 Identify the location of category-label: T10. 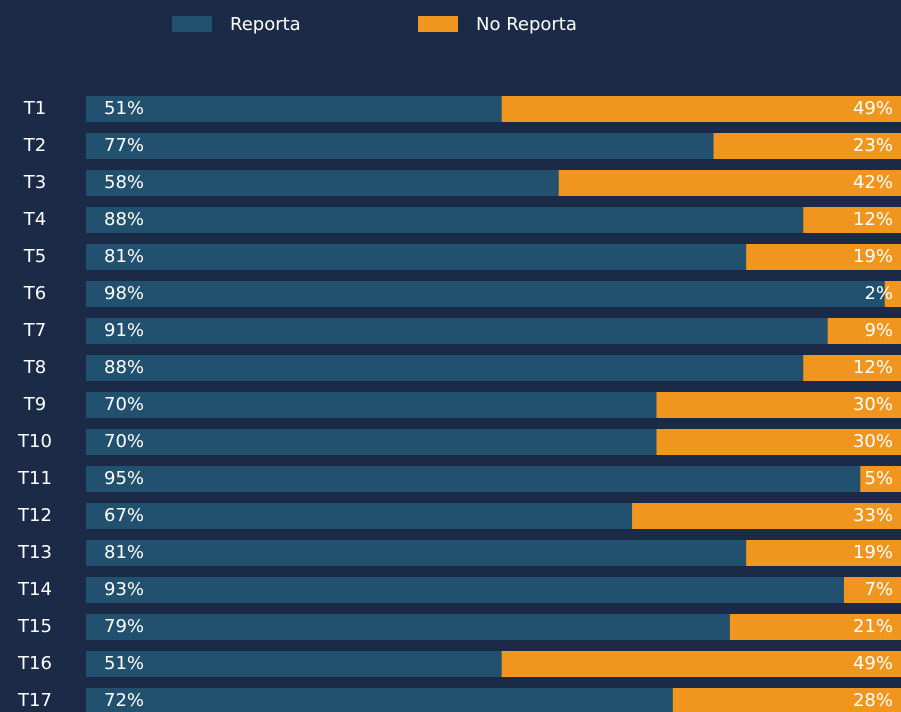
(34, 441).